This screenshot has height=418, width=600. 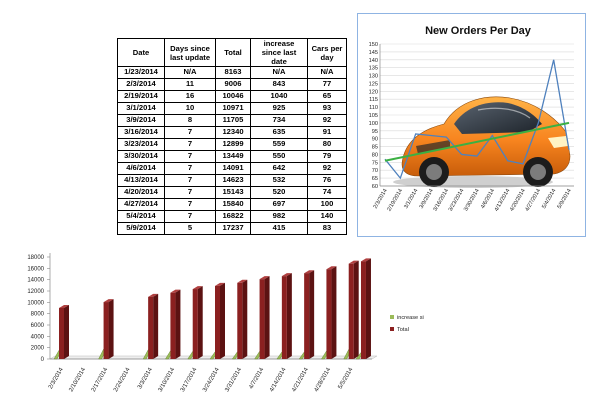 I want to click on table-cell: 1/23/2014, so click(x=141, y=72).